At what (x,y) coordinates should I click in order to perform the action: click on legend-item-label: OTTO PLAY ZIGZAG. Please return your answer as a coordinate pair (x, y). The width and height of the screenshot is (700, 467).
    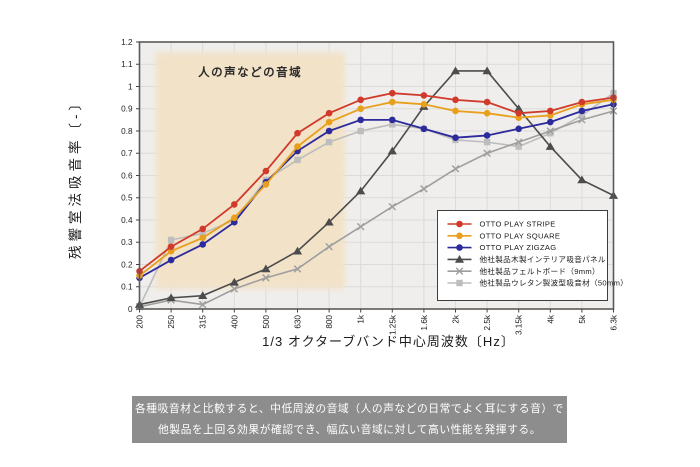
    Looking at the image, I should click on (518, 247).